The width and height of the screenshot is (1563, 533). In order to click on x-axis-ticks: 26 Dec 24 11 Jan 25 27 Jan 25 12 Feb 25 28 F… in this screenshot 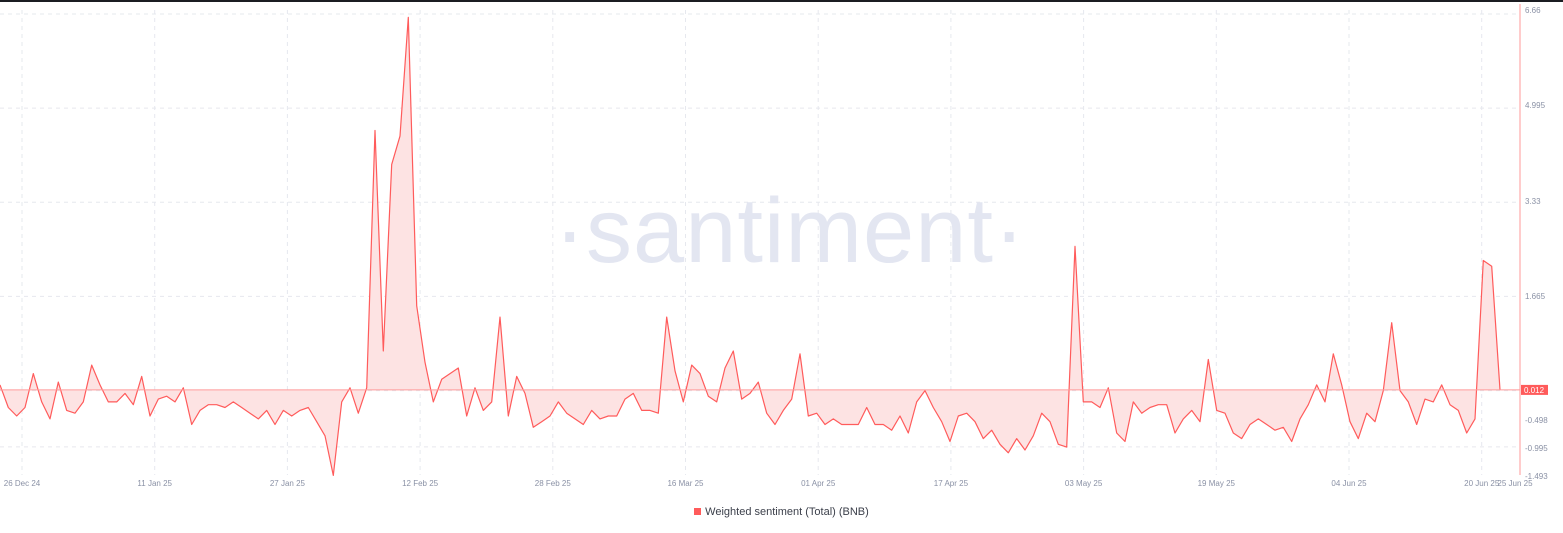, I will do `click(768, 483)`.